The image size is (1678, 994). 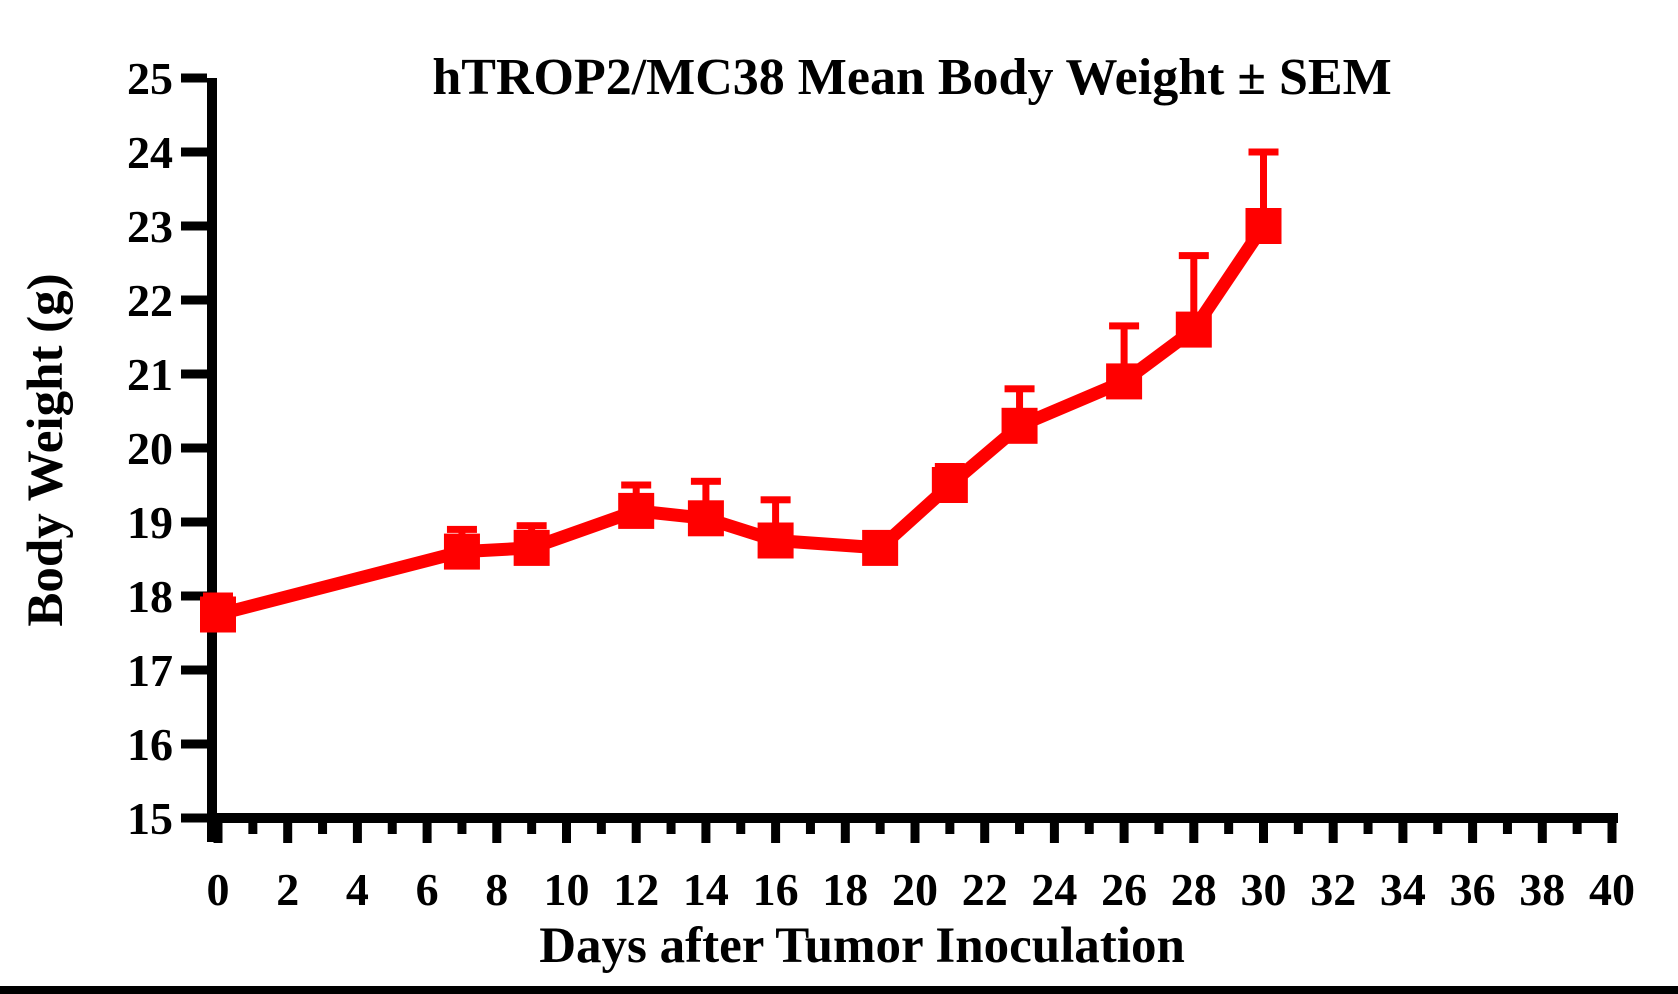 What do you see at coordinates (150, 226) in the screenshot?
I see `y-tick-label: 23` at bounding box center [150, 226].